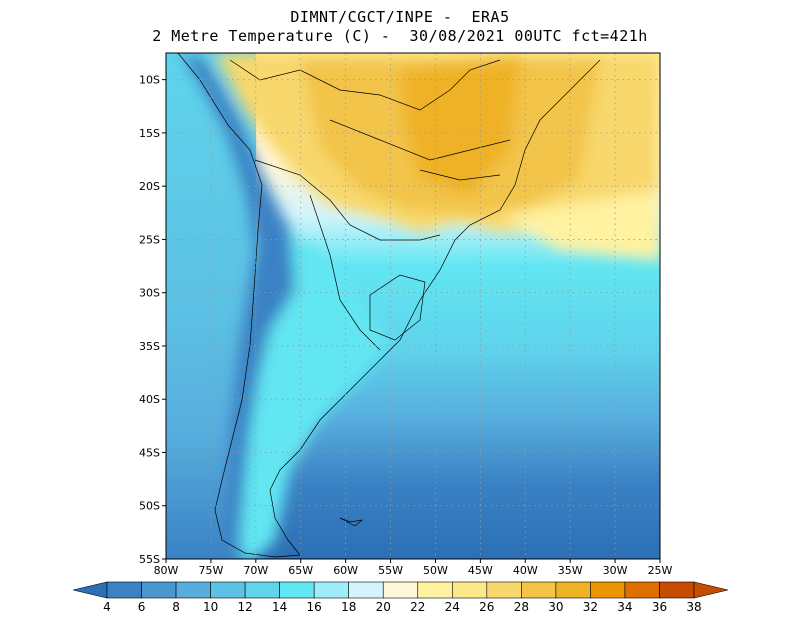  What do you see at coordinates (210, 570) in the screenshot?
I see `lon-tick-label: 75W` at bounding box center [210, 570].